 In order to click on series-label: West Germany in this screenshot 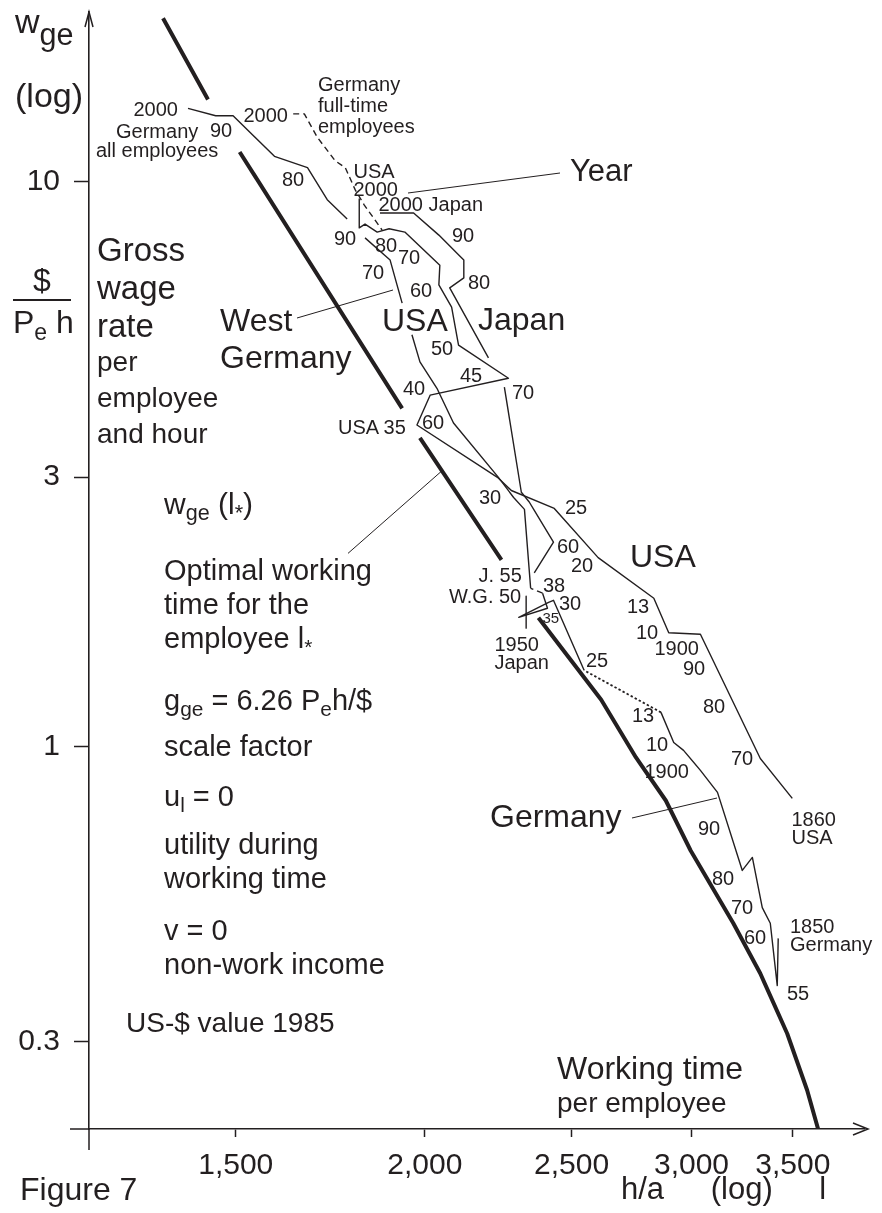, I will do `click(286, 339)`.